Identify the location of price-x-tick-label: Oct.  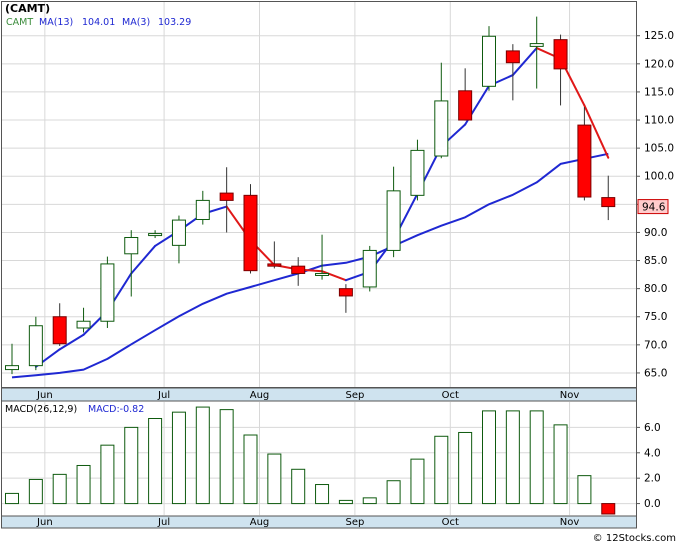
(450, 395).